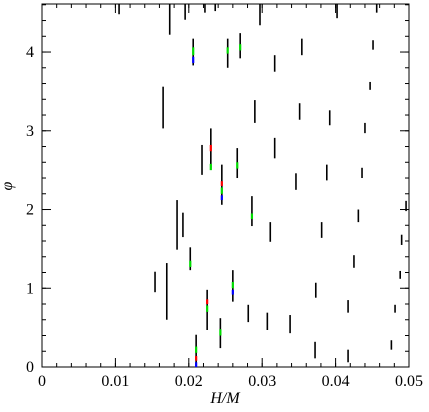 The height and width of the screenshot is (412, 429). I want to click on y-tick-label: 2, so click(30, 210).